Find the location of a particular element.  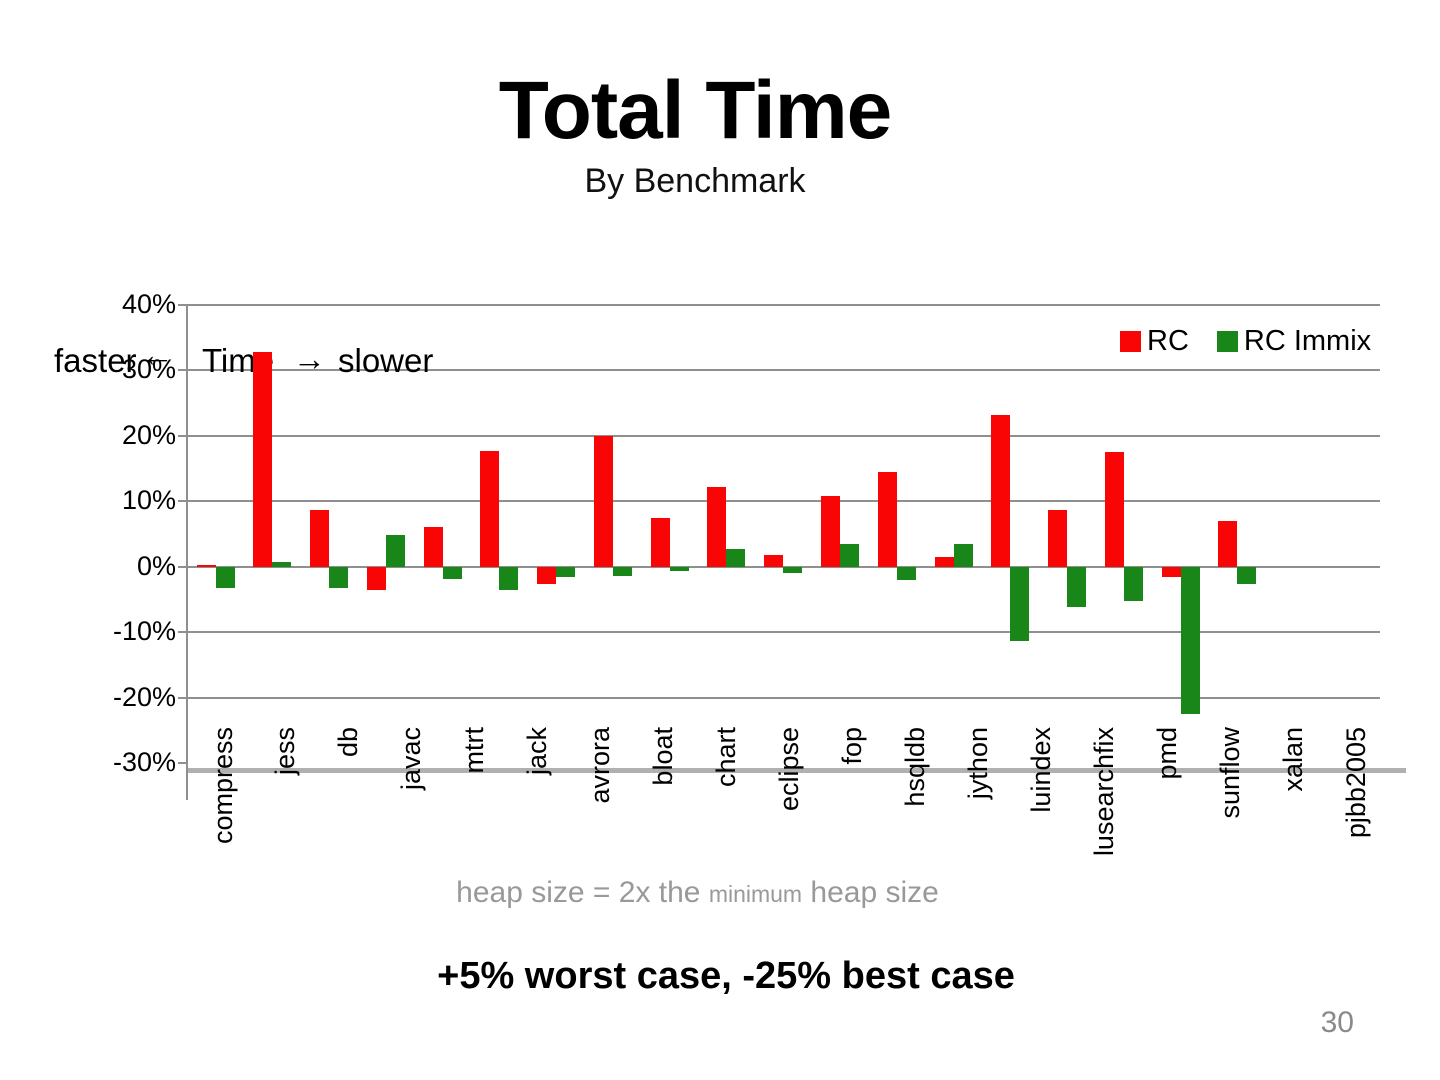

left-arrow-icon: ← is located at coordinates (157, 354).